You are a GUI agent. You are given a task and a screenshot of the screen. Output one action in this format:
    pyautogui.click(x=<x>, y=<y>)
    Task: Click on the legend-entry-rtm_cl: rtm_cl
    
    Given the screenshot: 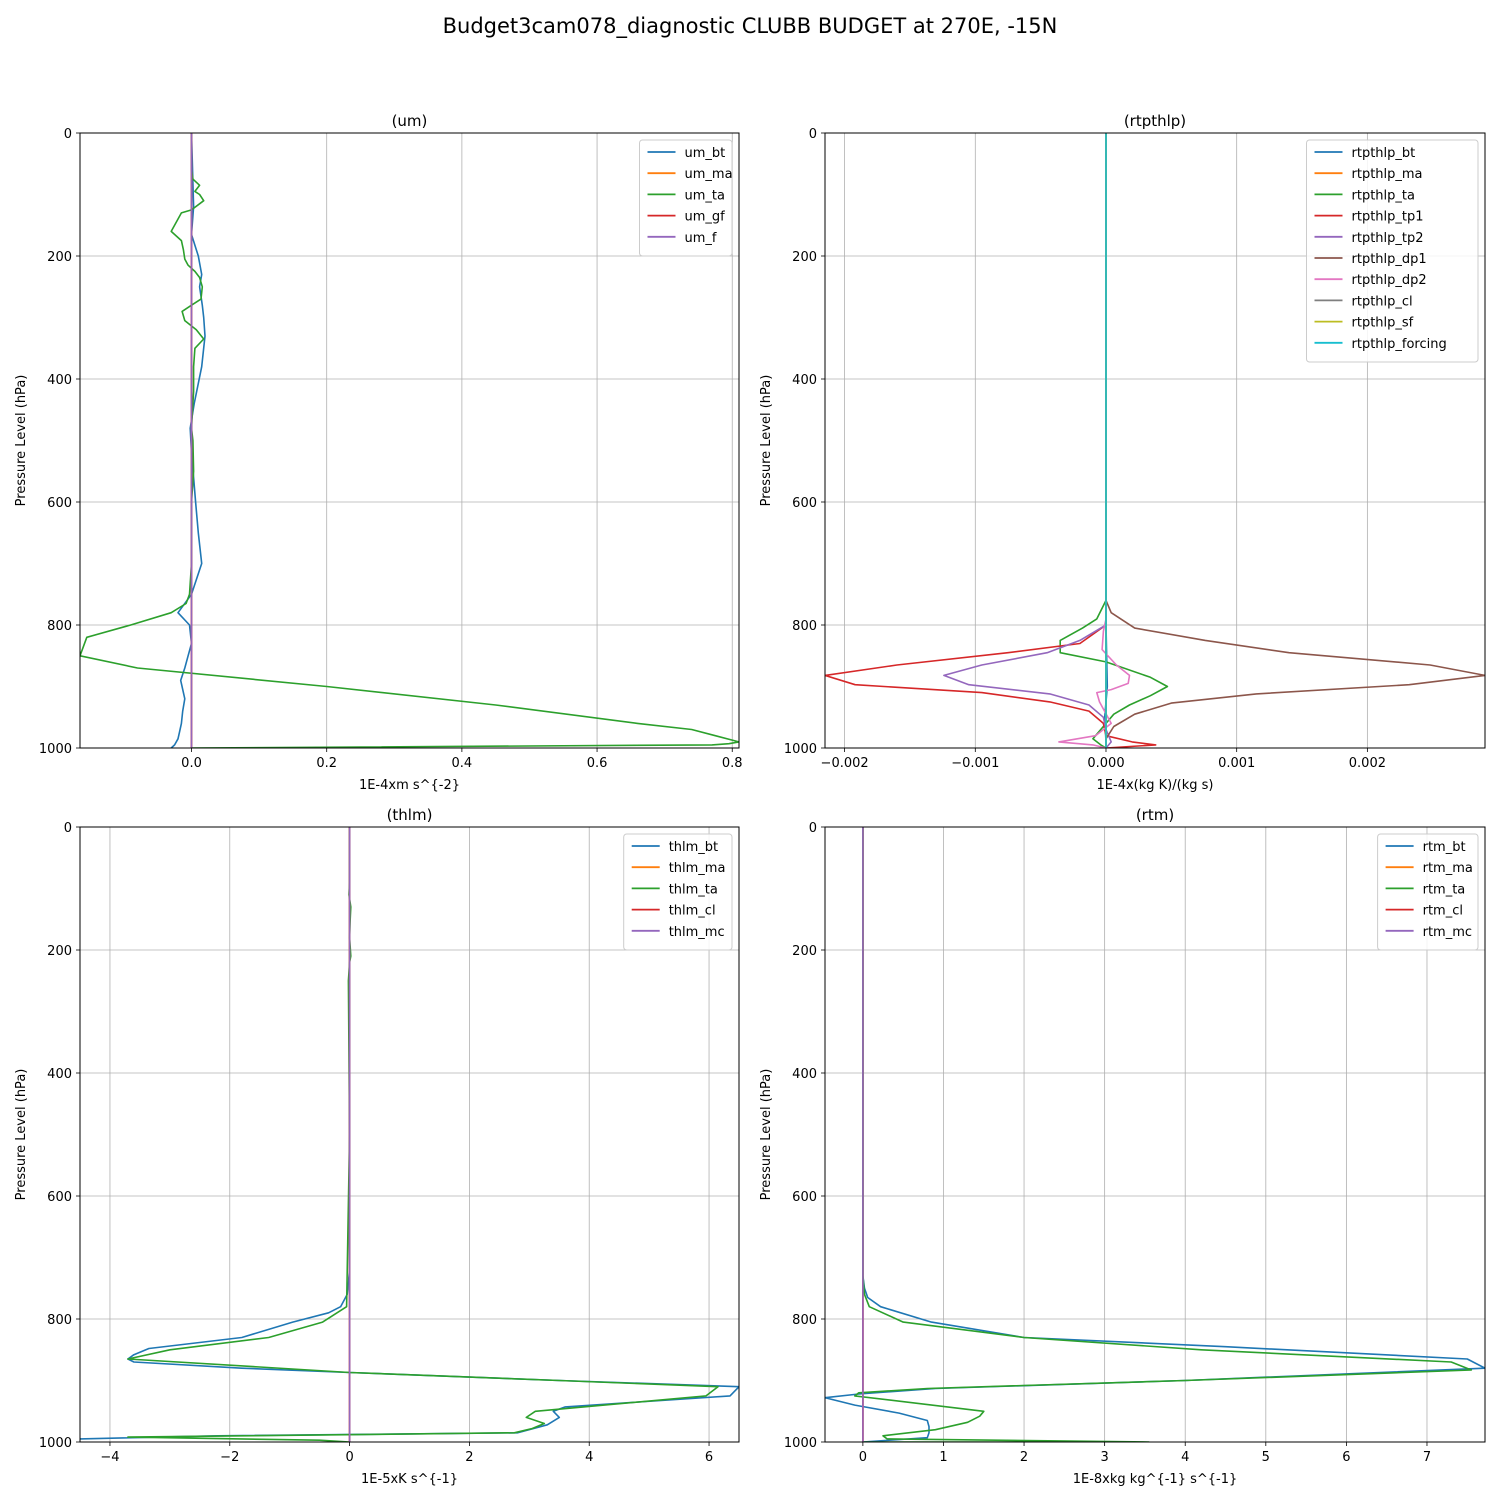 What is the action you would take?
    pyautogui.click(x=1443, y=911)
    